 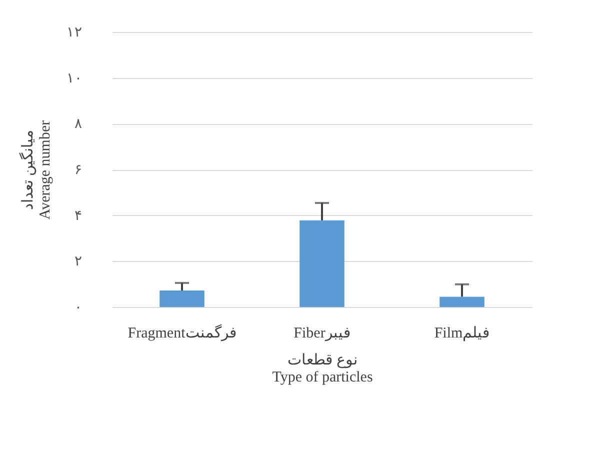 What do you see at coordinates (78, 216) in the screenshot?
I see `y-tick-label: ۴` at bounding box center [78, 216].